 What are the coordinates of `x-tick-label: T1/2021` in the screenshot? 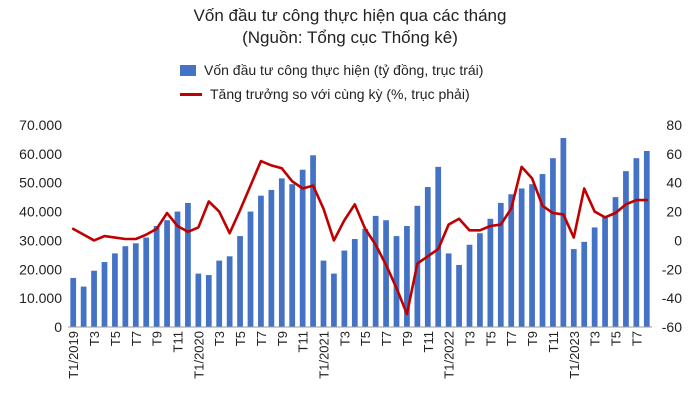 It's located at (324, 355).